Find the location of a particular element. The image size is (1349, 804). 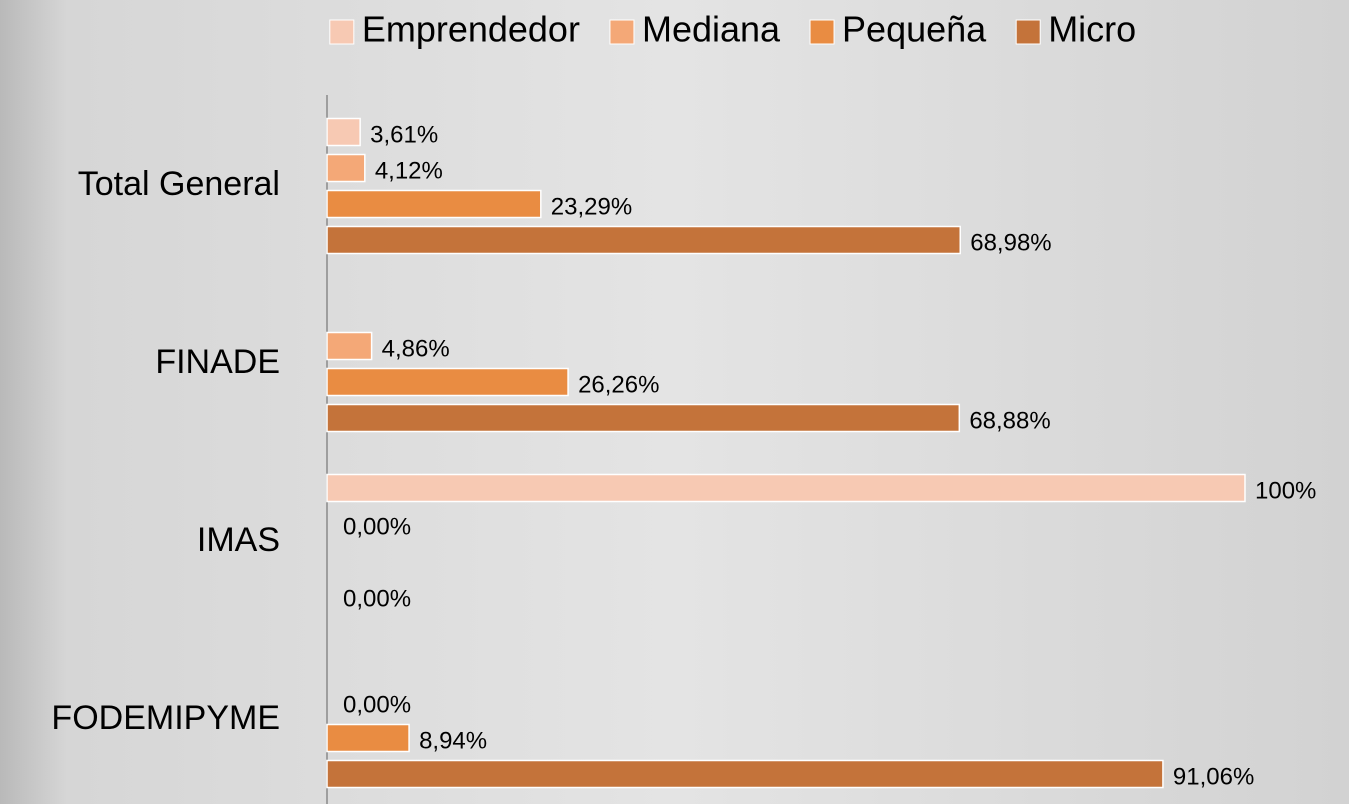

legend-label: Pequeña is located at coordinates (914, 29).